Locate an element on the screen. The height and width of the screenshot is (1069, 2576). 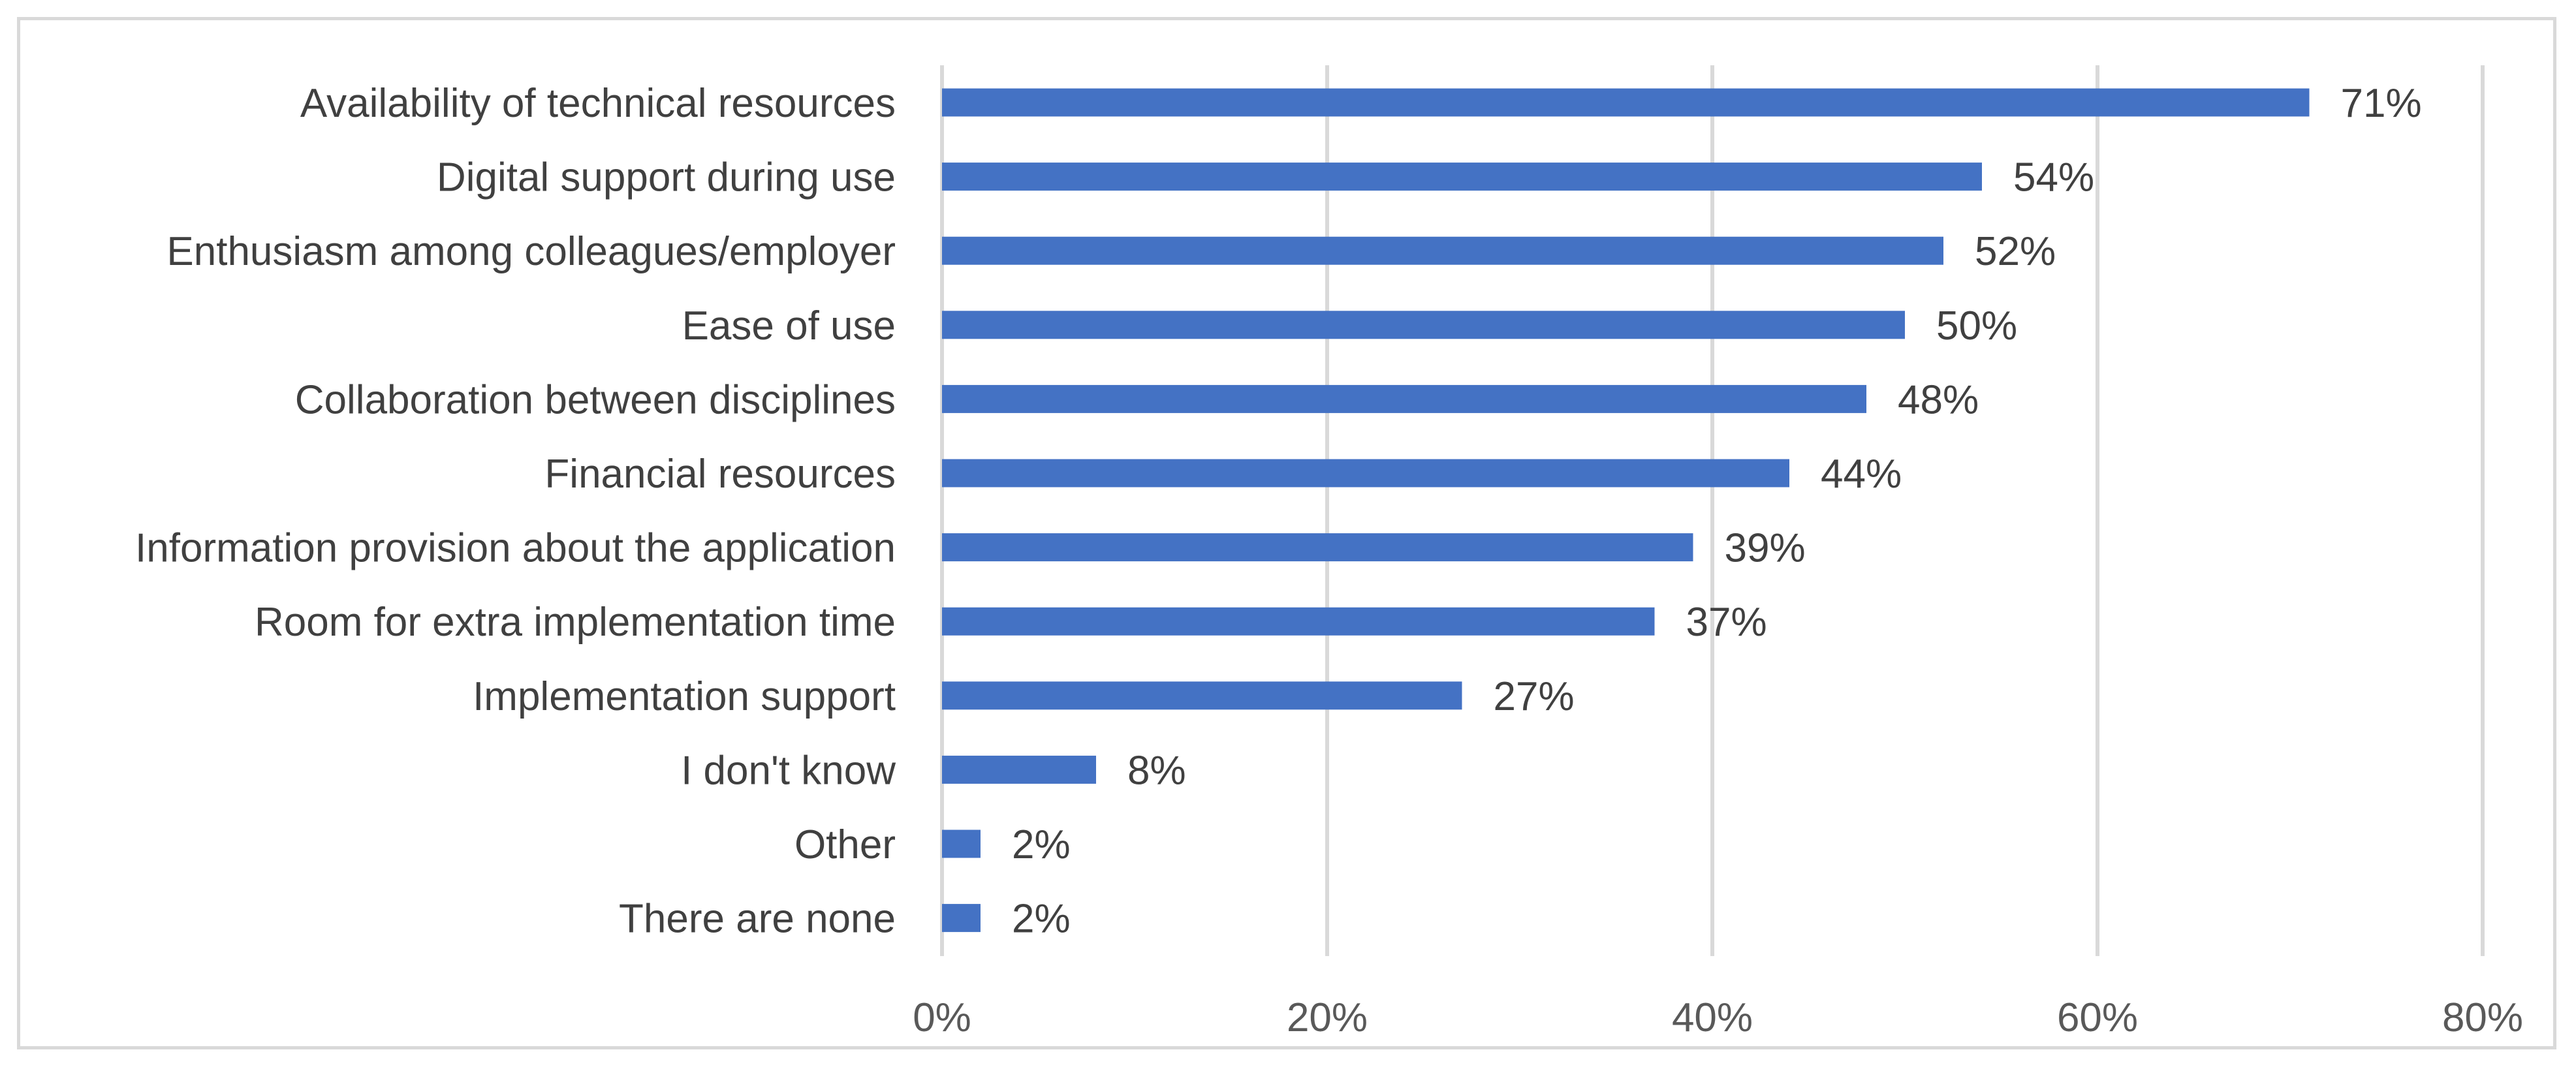
x-tick-label: 60% is located at coordinates (2097, 1018).